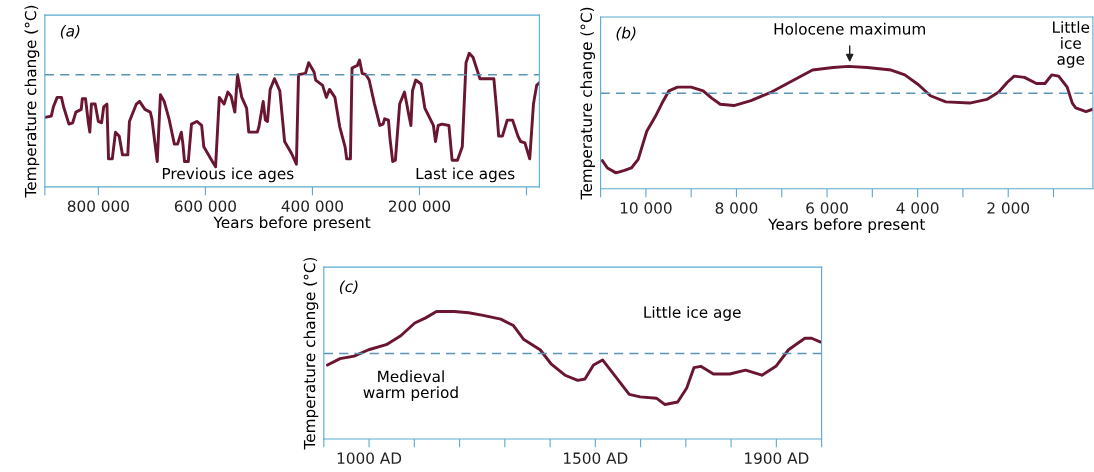  What do you see at coordinates (1008, 208) in the screenshot?
I see `x-tick-label: 2 000` at bounding box center [1008, 208].